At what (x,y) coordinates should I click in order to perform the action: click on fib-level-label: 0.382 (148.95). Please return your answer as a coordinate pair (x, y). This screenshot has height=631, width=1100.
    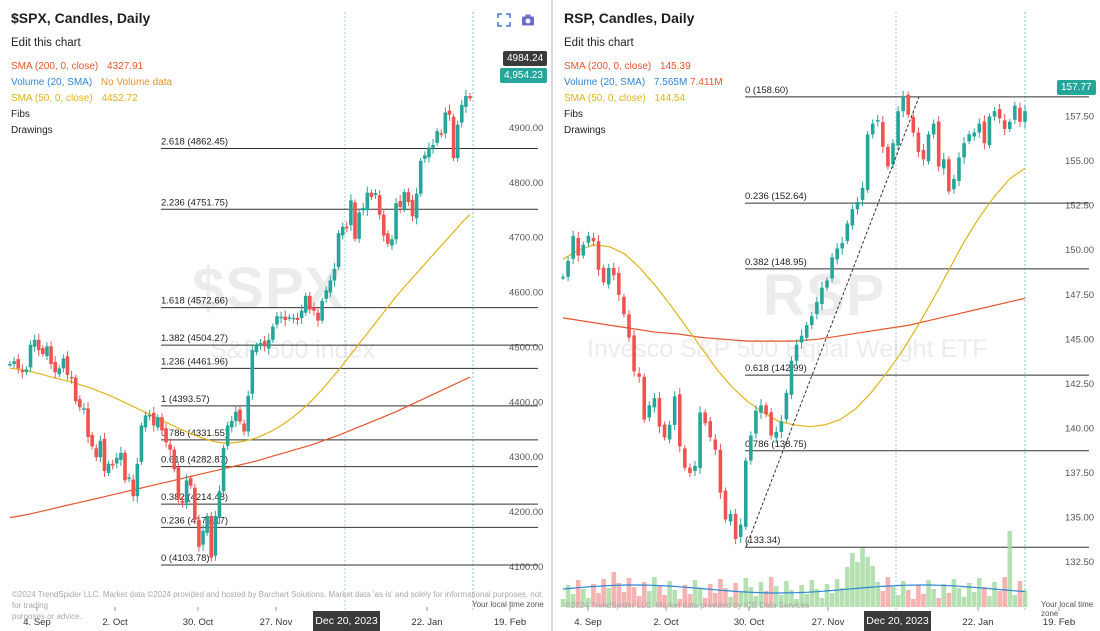
    Looking at the image, I should click on (776, 262).